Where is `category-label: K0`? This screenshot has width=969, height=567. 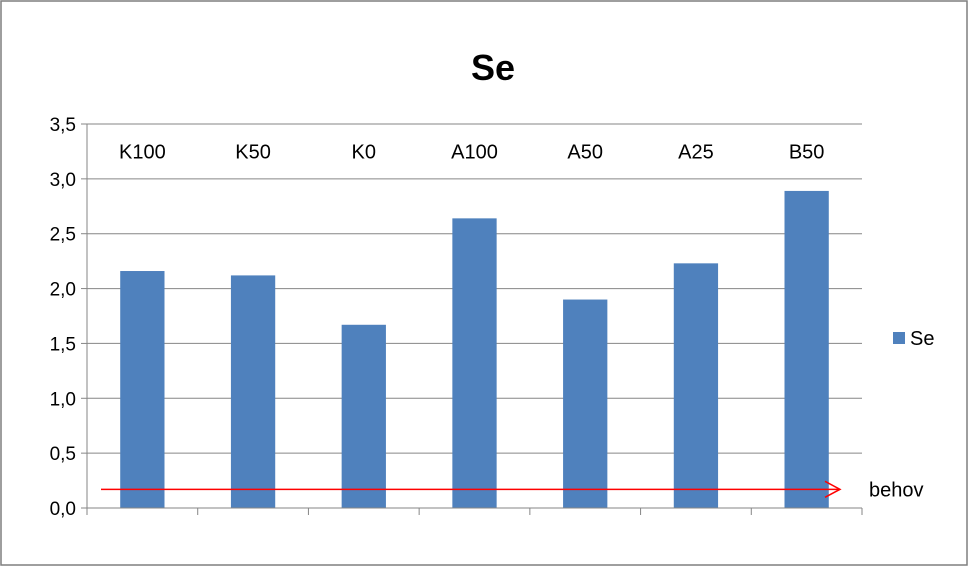
category-label: K0 is located at coordinates (364, 152).